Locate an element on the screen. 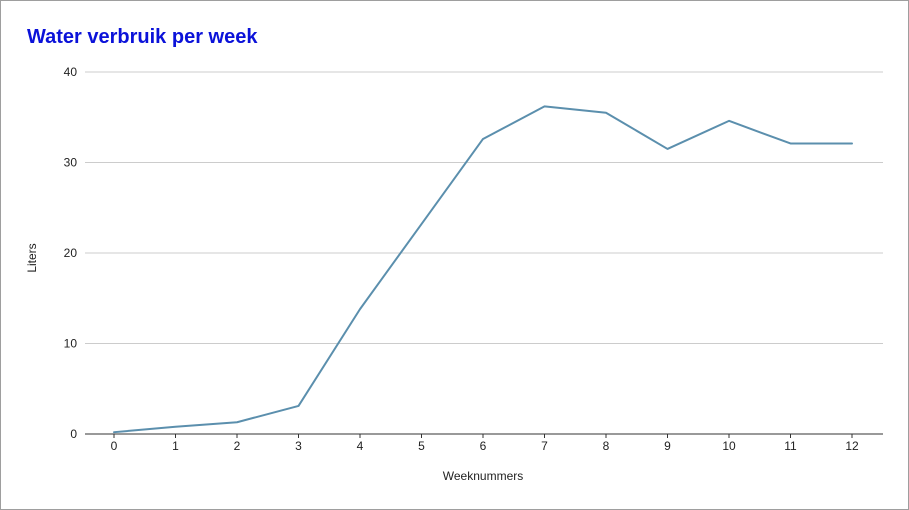  x-axis-label: Weeknummers is located at coordinates (483, 476).